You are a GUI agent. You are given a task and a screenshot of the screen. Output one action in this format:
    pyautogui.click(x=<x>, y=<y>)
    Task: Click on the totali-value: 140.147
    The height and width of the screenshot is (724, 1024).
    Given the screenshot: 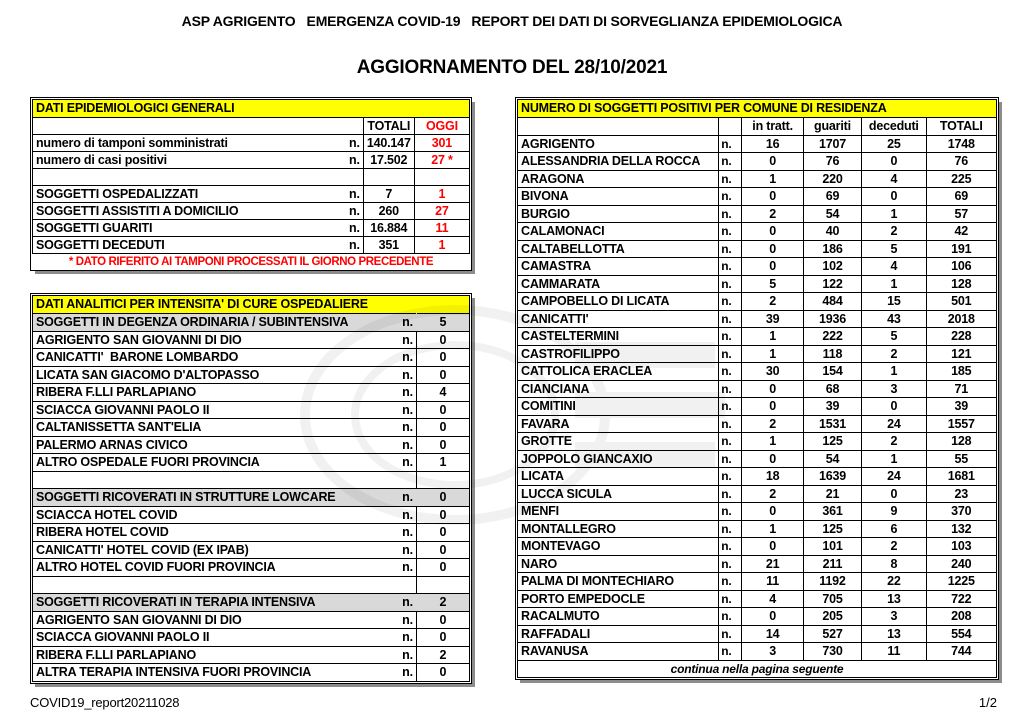 What is the action you would take?
    pyautogui.click(x=388, y=143)
    